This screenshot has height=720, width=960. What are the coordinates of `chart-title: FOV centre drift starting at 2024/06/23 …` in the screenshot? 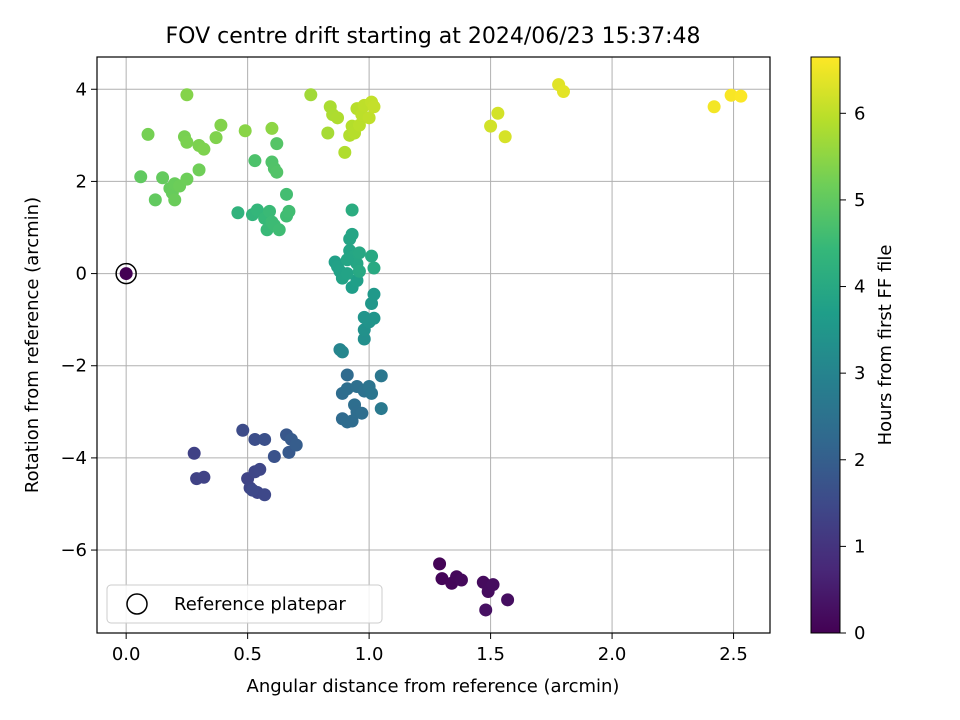 It's located at (433, 36).